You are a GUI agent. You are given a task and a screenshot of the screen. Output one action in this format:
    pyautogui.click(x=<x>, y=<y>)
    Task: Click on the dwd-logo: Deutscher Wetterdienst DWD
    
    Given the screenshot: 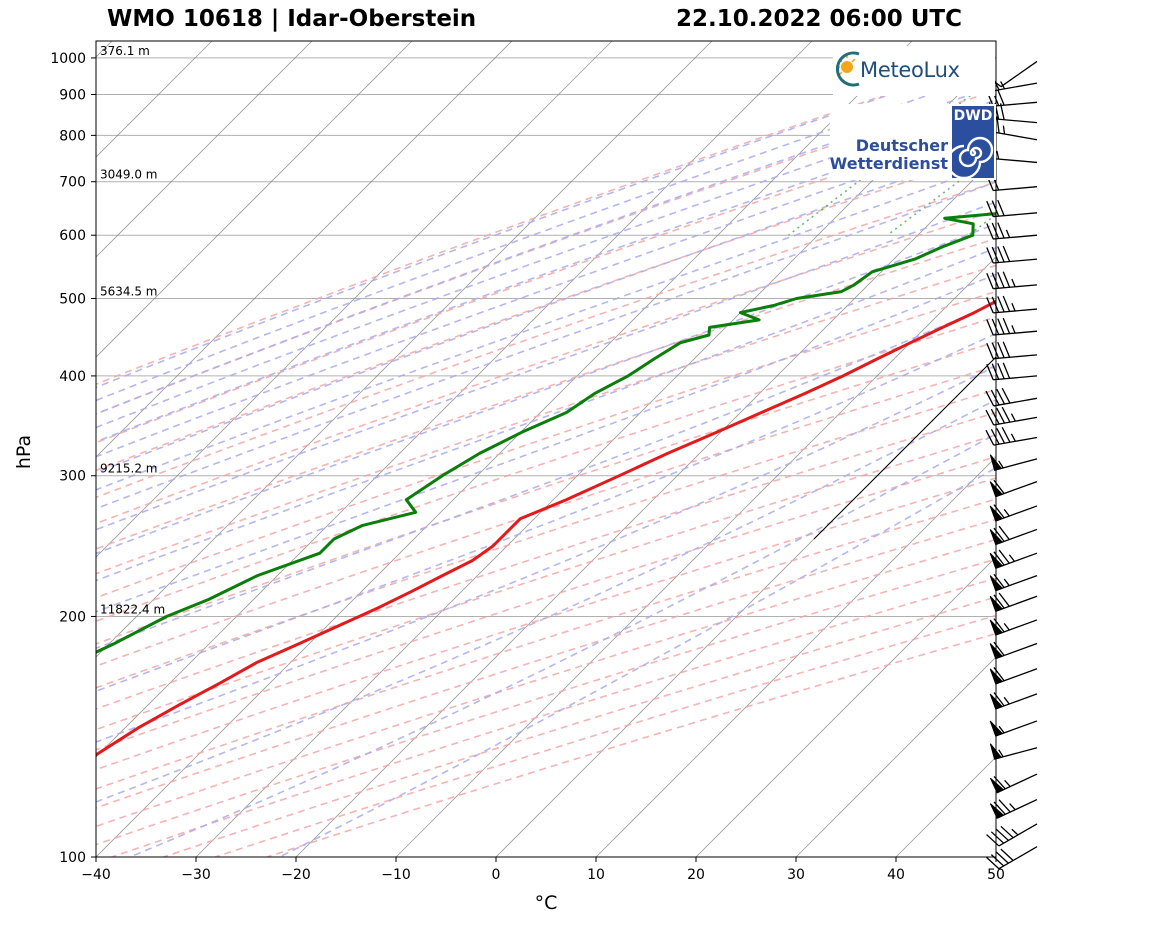 What is the action you would take?
    pyautogui.click(x=913, y=142)
    